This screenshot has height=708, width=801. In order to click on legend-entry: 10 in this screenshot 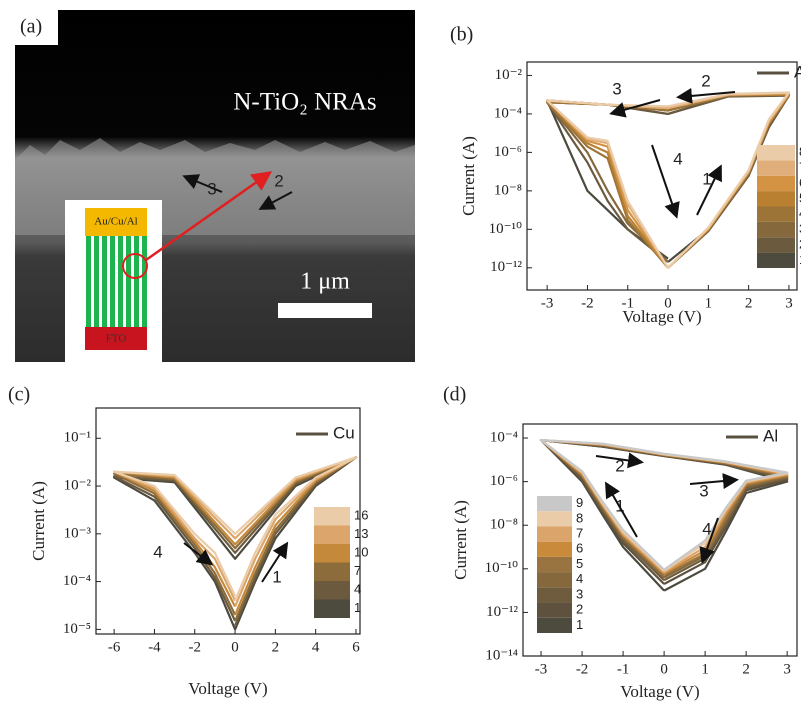, I will do `click(361, 552)`.